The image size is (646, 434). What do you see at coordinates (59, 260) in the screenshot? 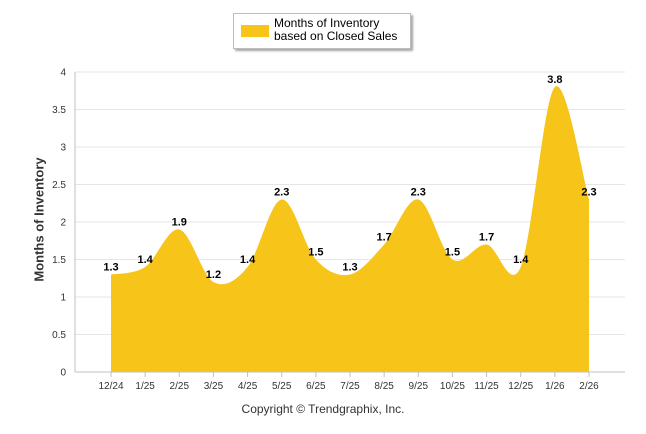
I see `y-tick-label: 1.5` at bounding box center [59, 260].